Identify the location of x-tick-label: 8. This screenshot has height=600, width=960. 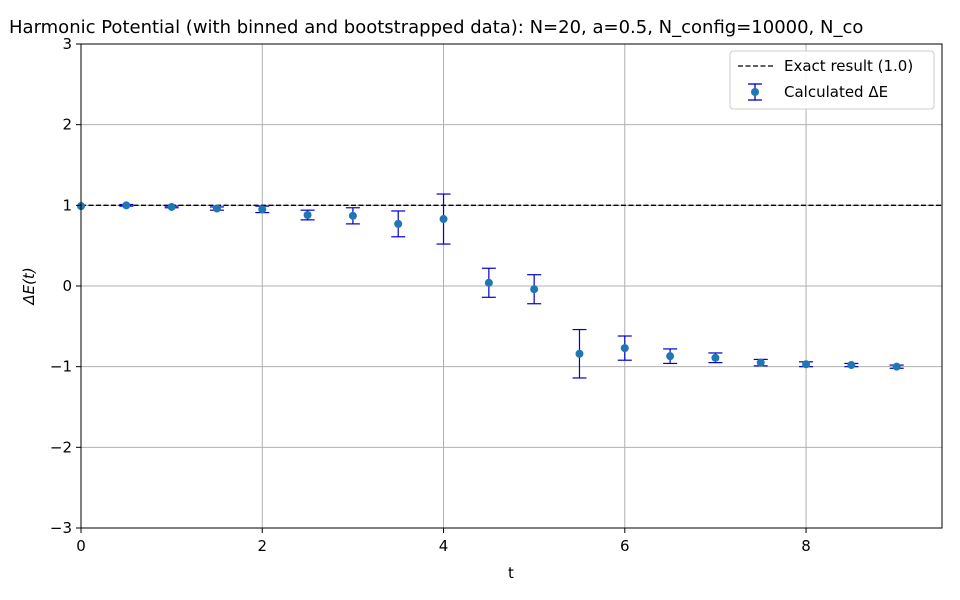
(806, 546).